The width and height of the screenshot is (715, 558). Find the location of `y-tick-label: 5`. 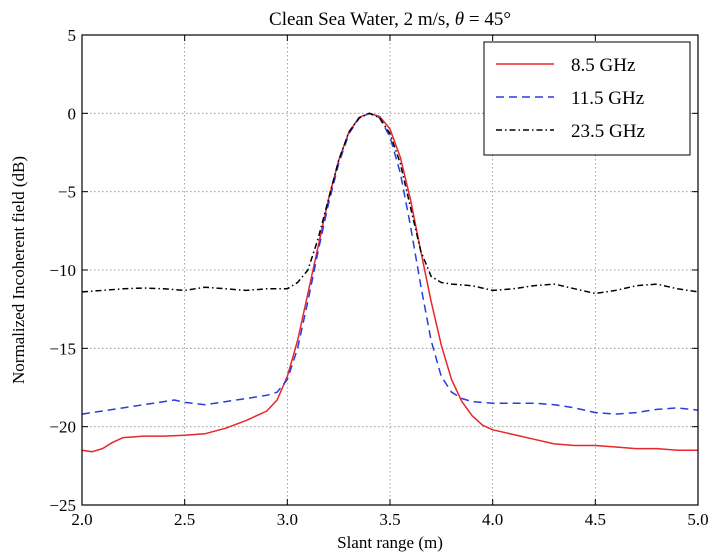

y-tick-label: 5 is located at coordinates (72, 35).